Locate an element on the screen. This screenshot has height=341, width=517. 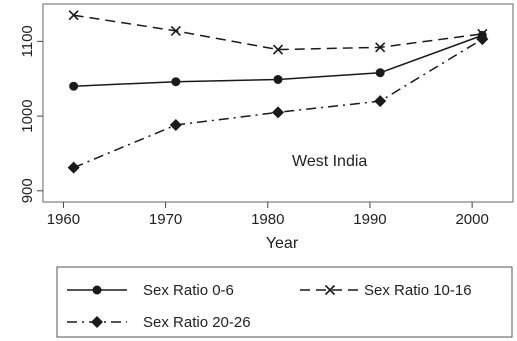
y-axis: 900 1000 1100 is located at coordinates (31, 114).